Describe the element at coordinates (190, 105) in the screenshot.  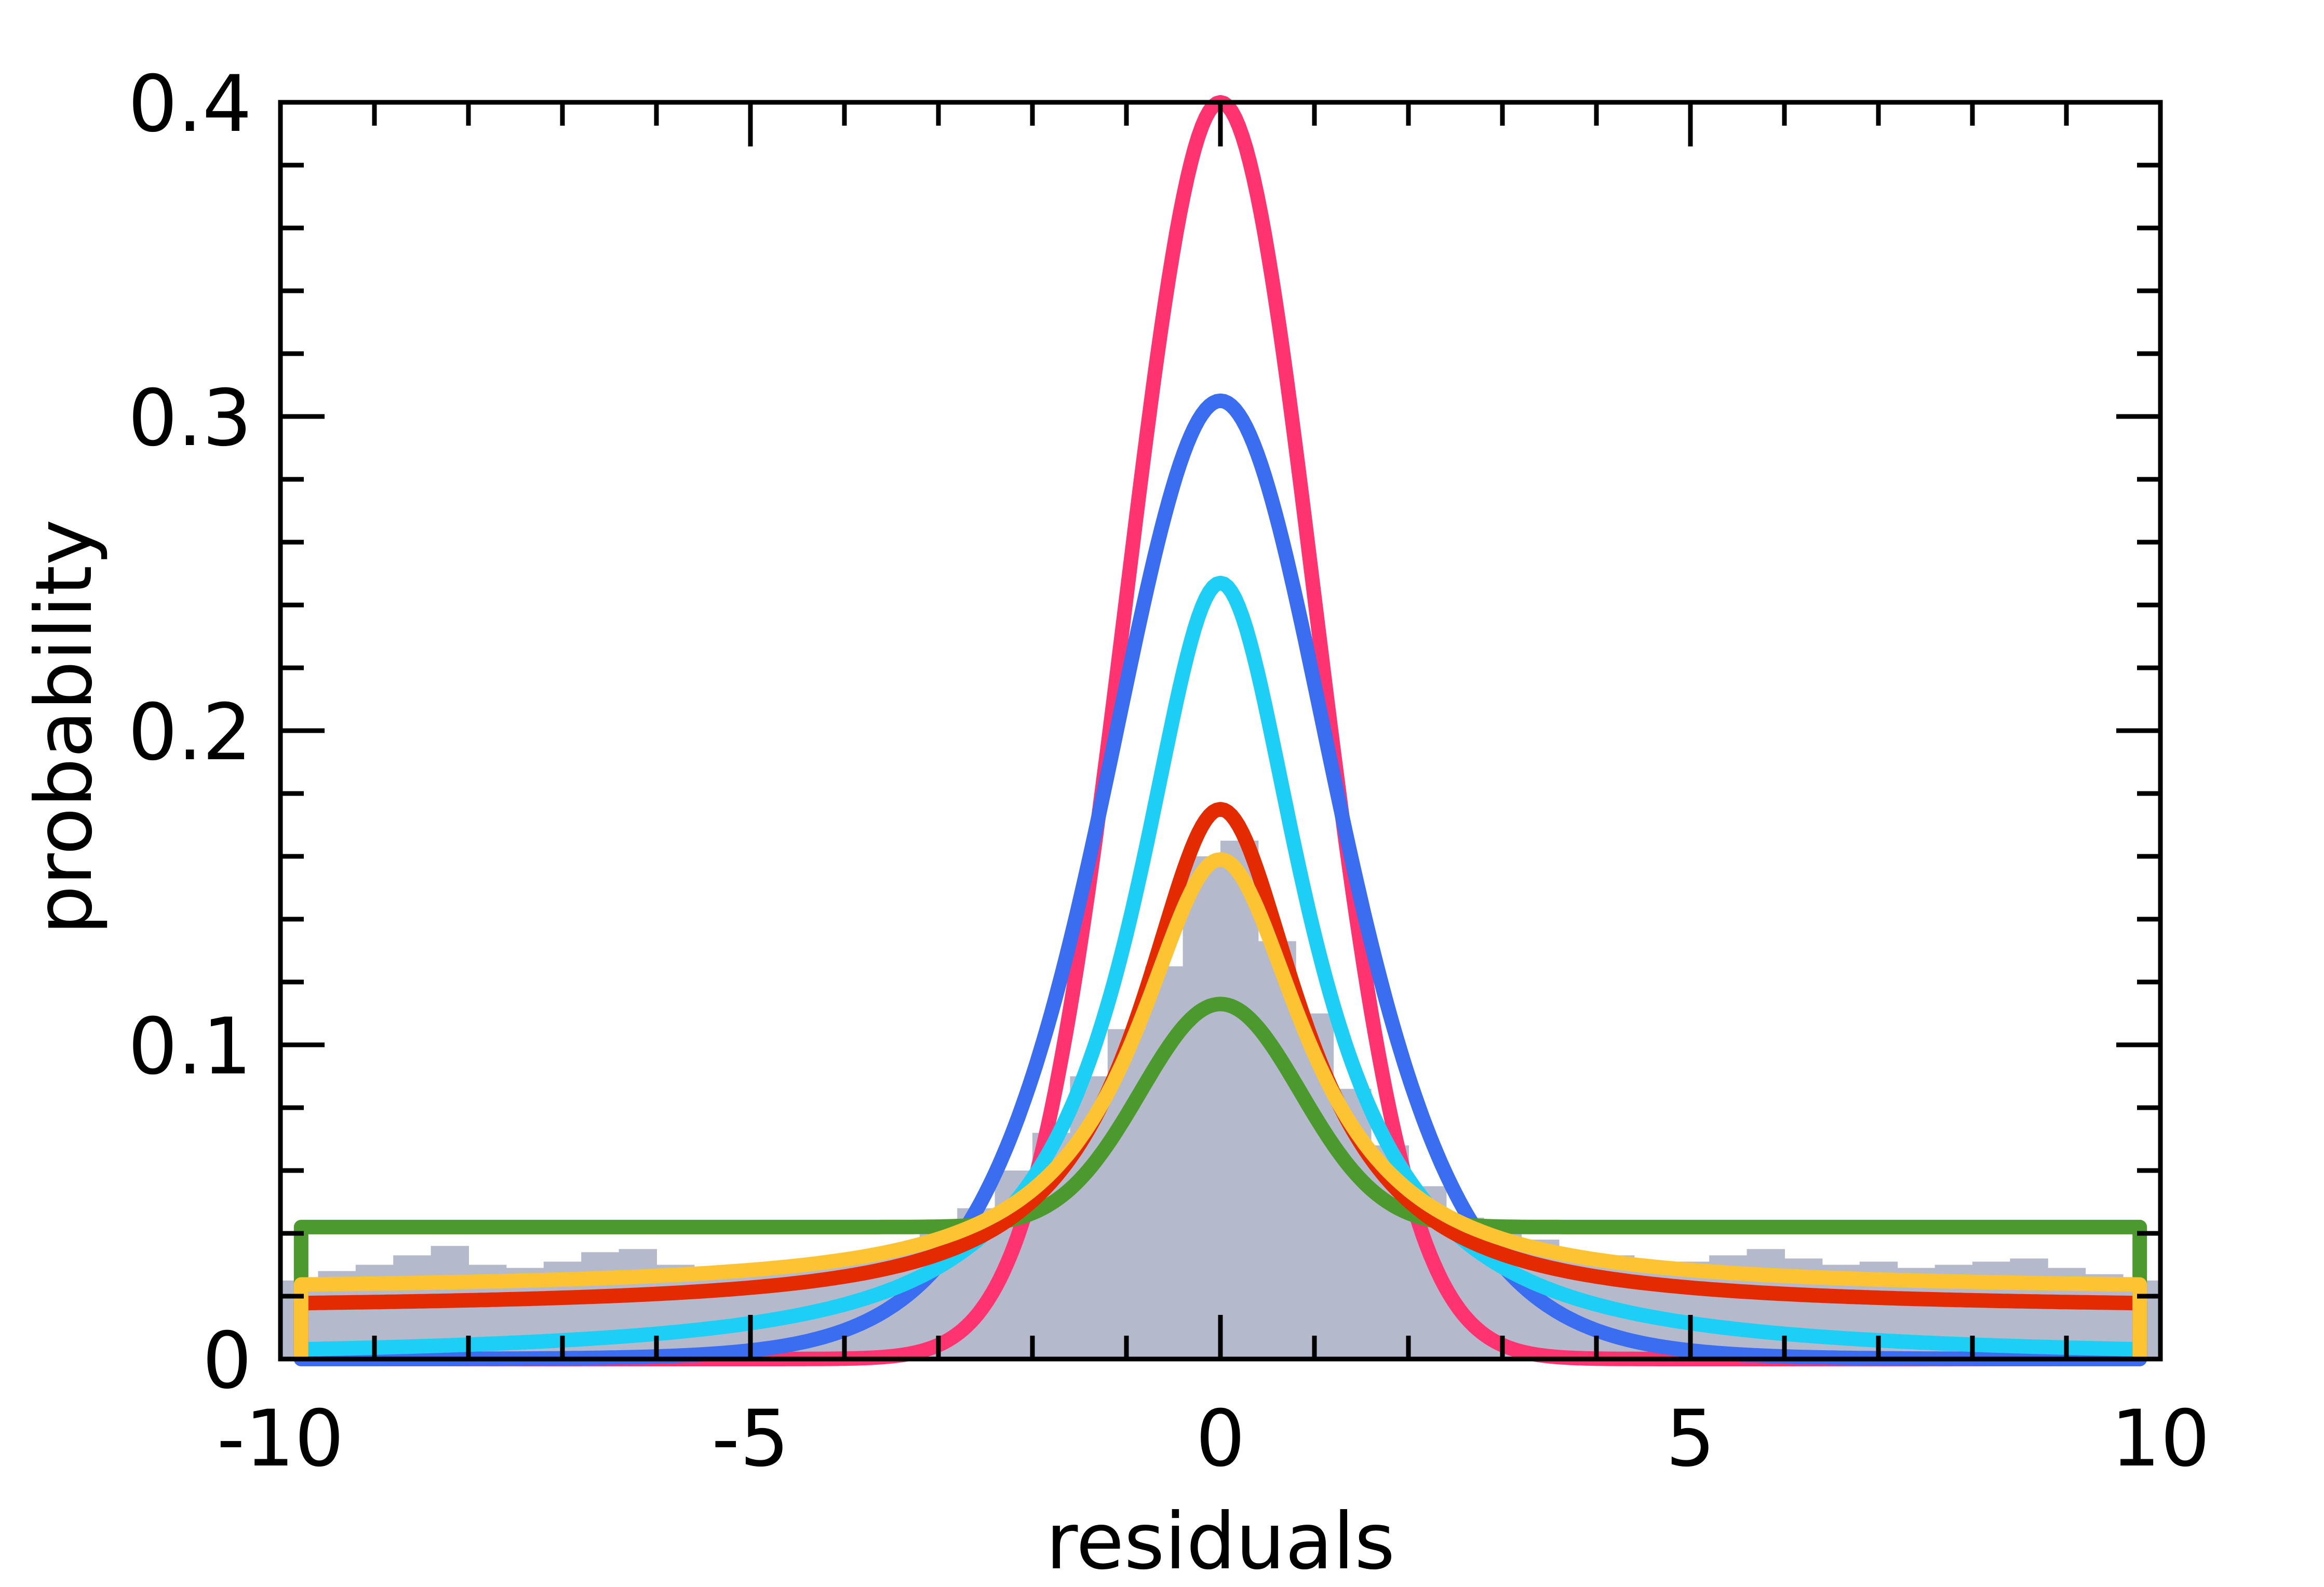
I see `y-tick-label: 0.4` at that location.